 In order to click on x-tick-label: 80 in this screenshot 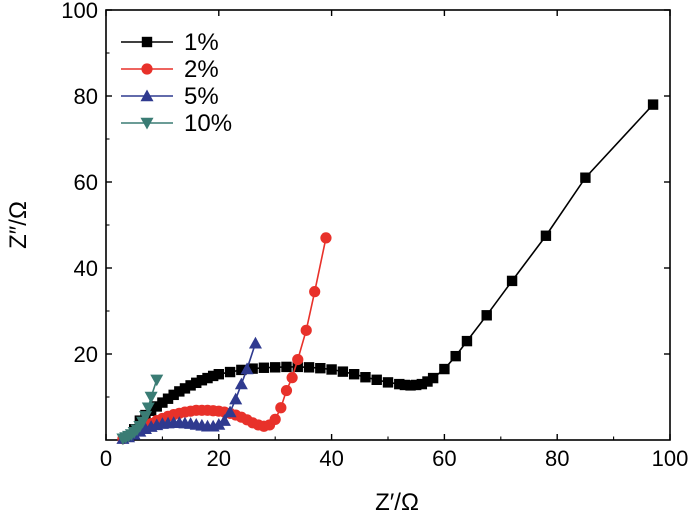, I will do `click(557, 458)`.